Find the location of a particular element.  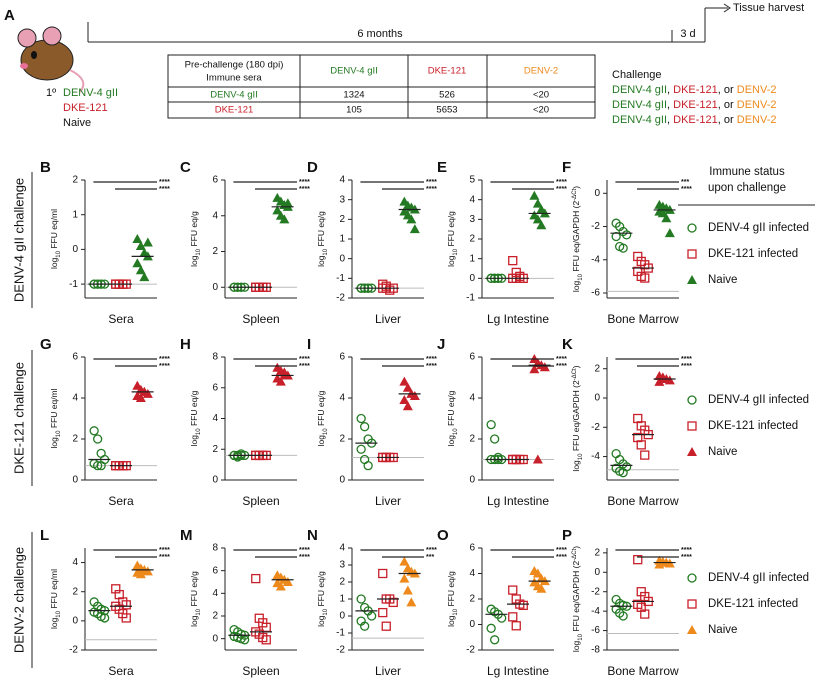

challenge-option: DKE-121 is located at coordinates (695, 90).